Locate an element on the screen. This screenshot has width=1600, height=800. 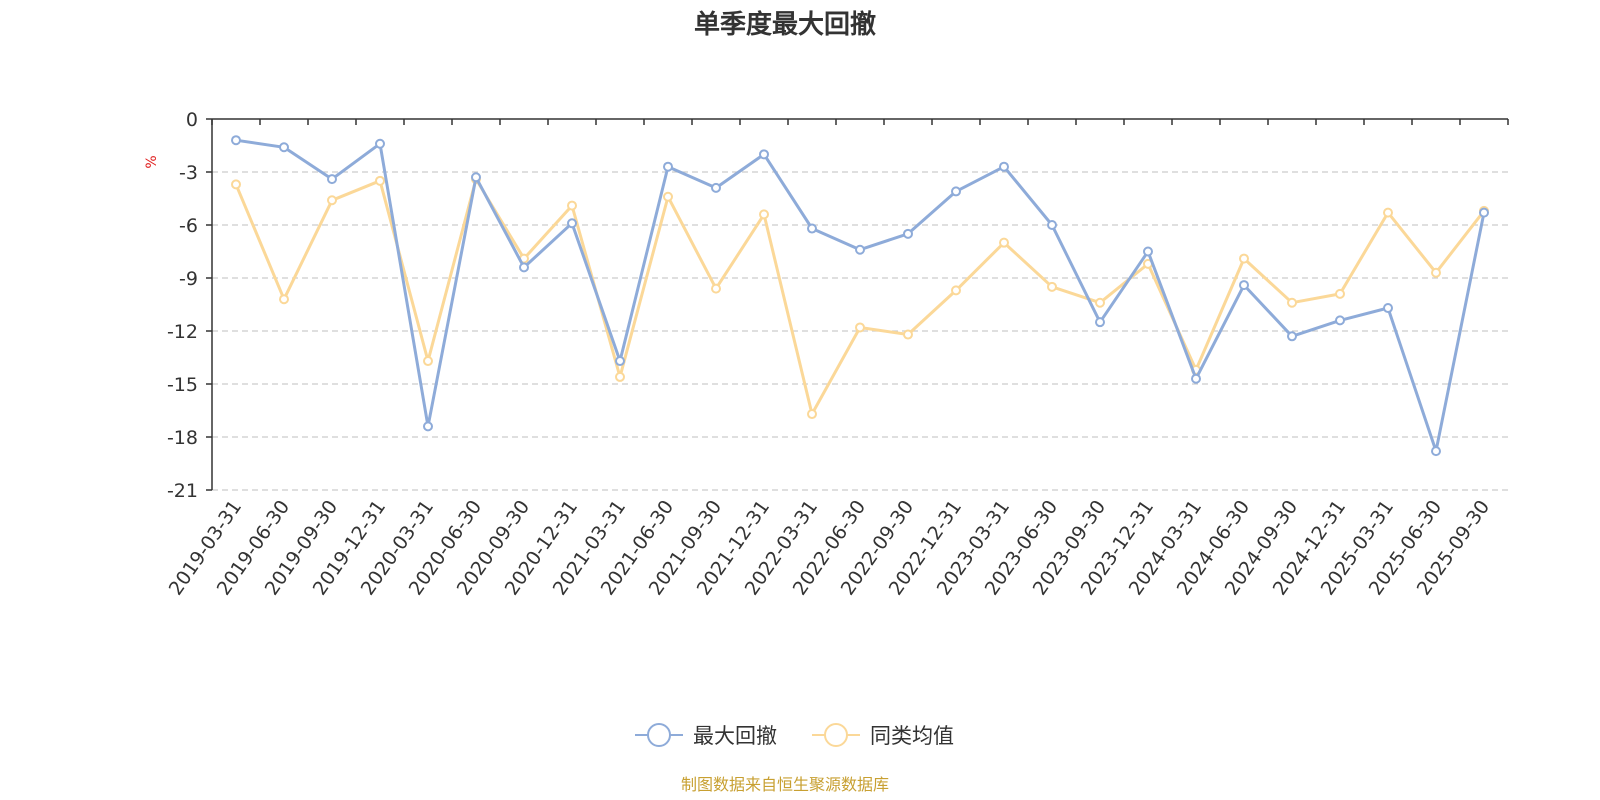
y-tick-label: -18 is located at coordinates (182, 438).